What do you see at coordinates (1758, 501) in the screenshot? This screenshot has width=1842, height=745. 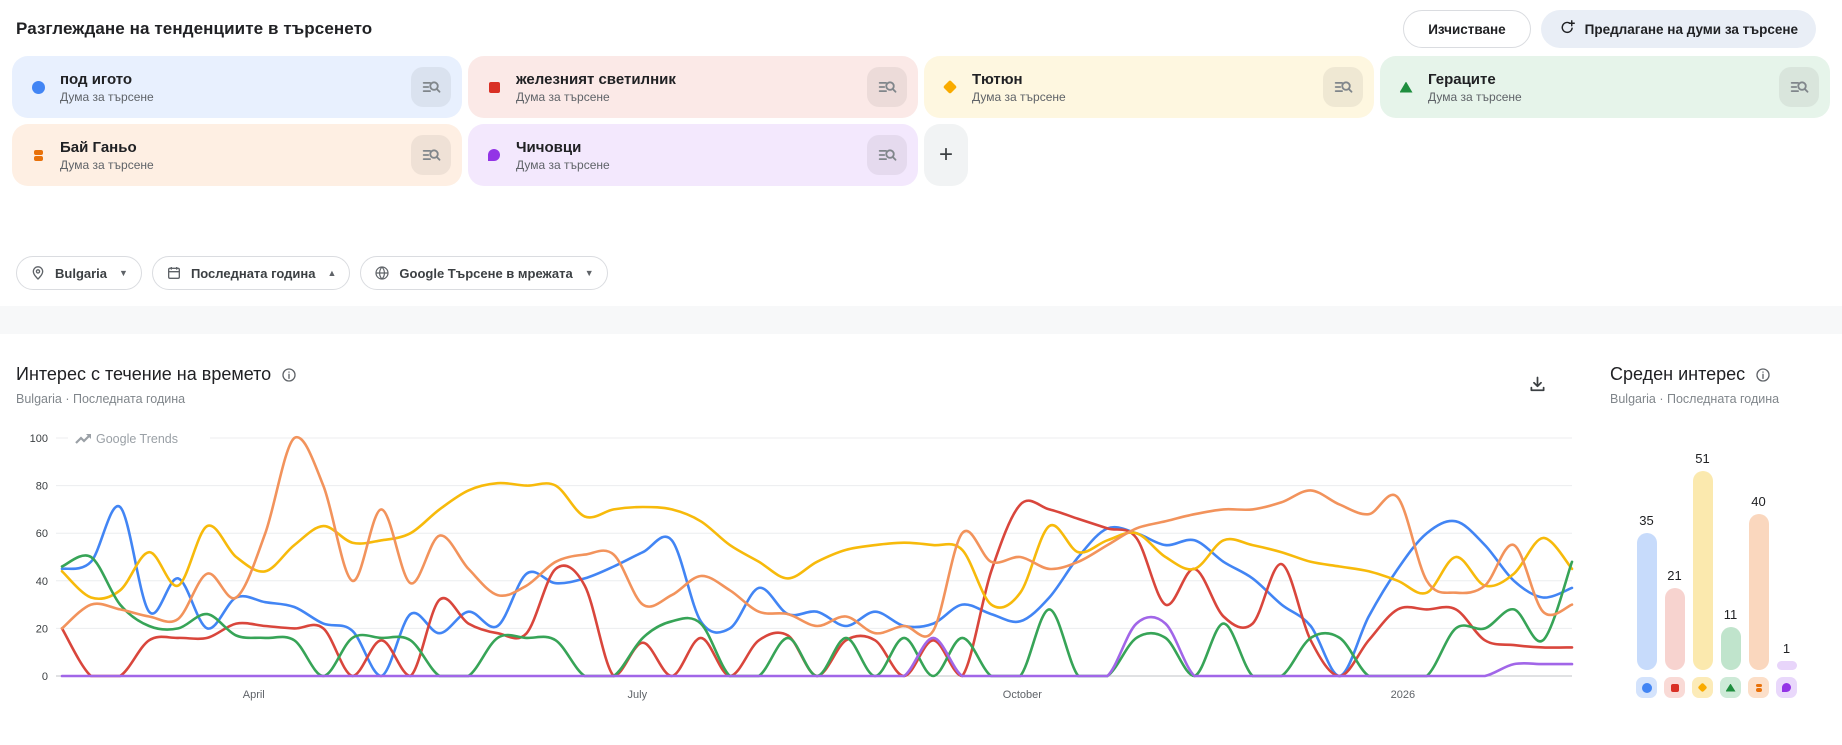 I see `bar-value-label: 40` at bounding box center [1758, 501].